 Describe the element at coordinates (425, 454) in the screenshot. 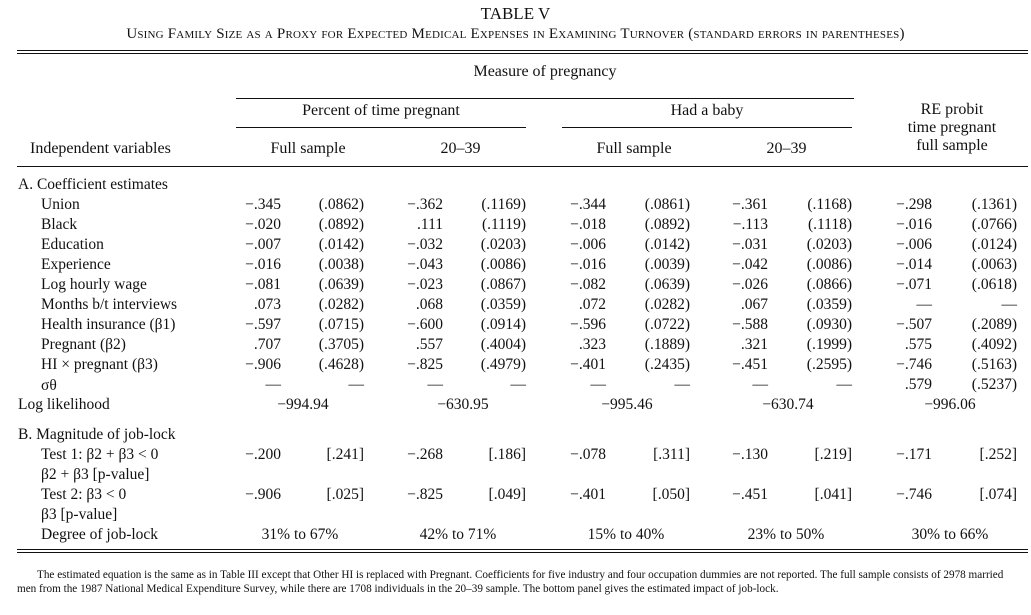

I see `estimate-cell: −.268` at that location.